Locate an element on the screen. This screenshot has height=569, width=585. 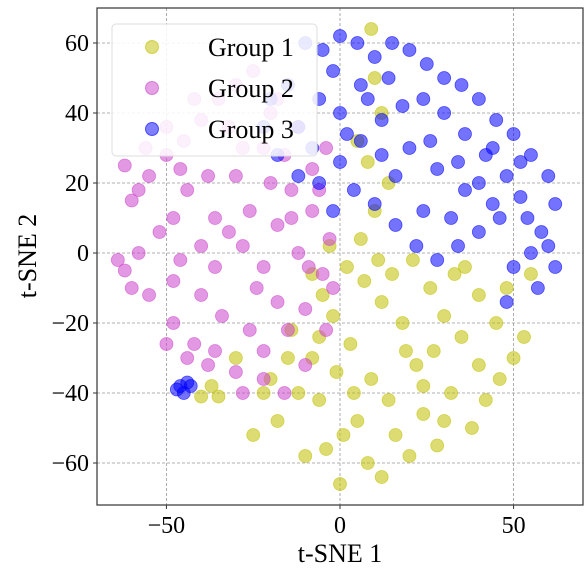
y-tick-label: 60 is located at coordinates (77, 44).